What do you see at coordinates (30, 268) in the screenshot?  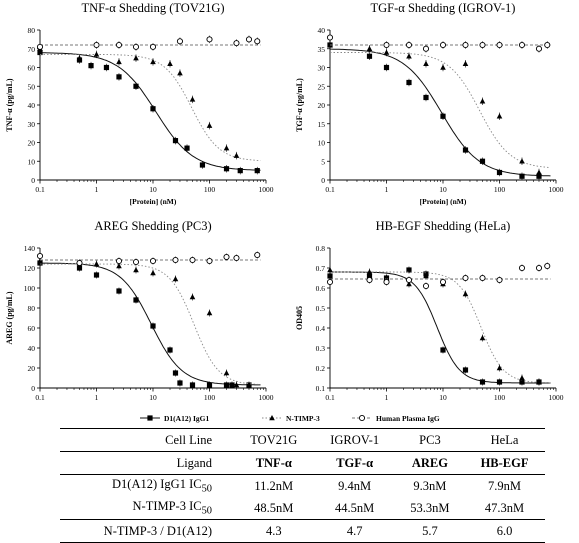 I see `y-tick-label: 120` at bounding box center [30, 268].